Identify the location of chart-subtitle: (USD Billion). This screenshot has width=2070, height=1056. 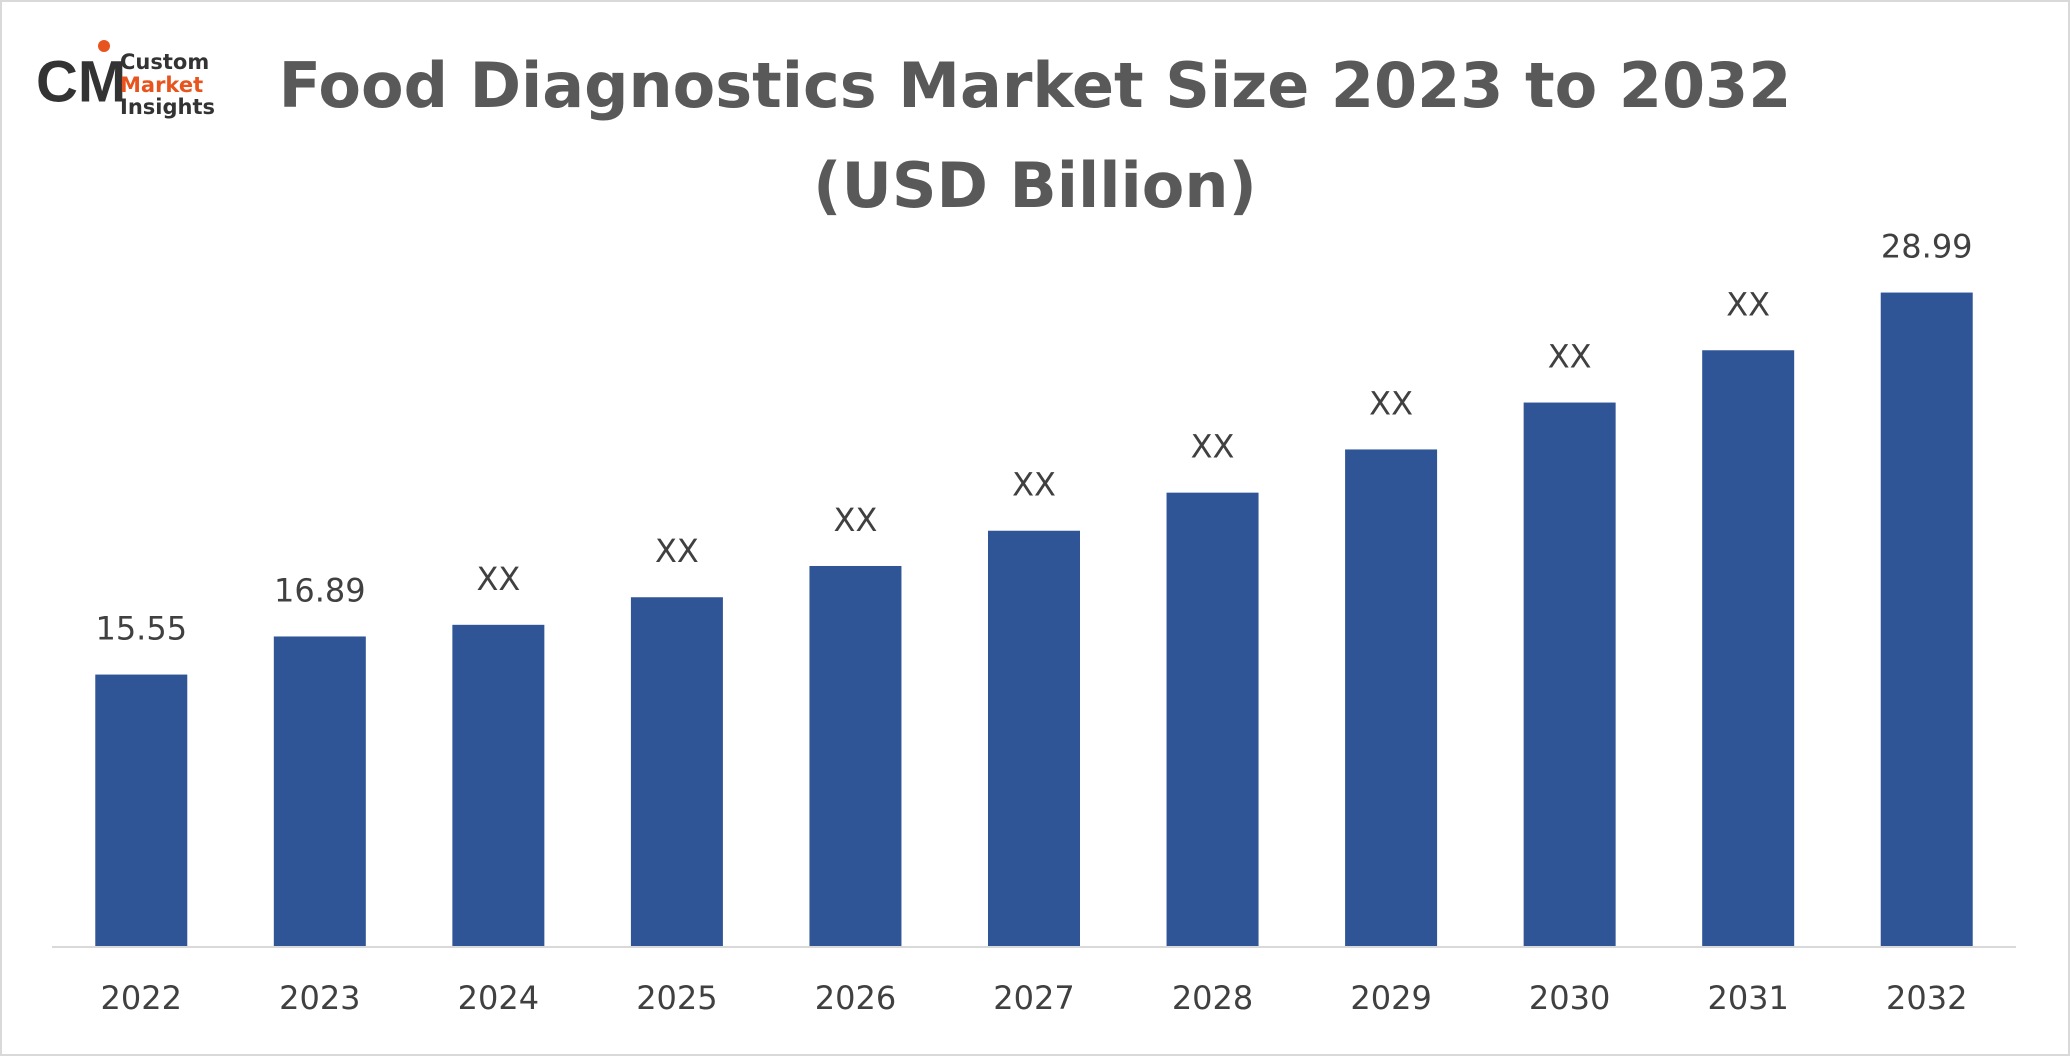
(1035, 185).